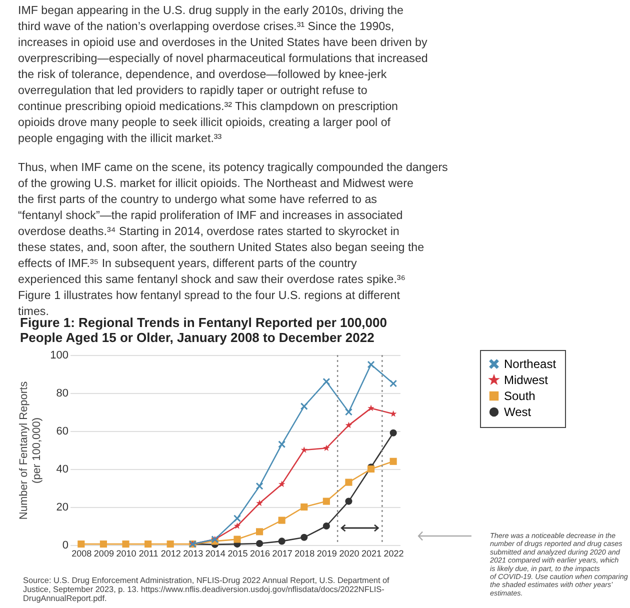  Describe the element at coordinates (530, 364) in the screenshot. I see `legend-label: Northeast` at that location.